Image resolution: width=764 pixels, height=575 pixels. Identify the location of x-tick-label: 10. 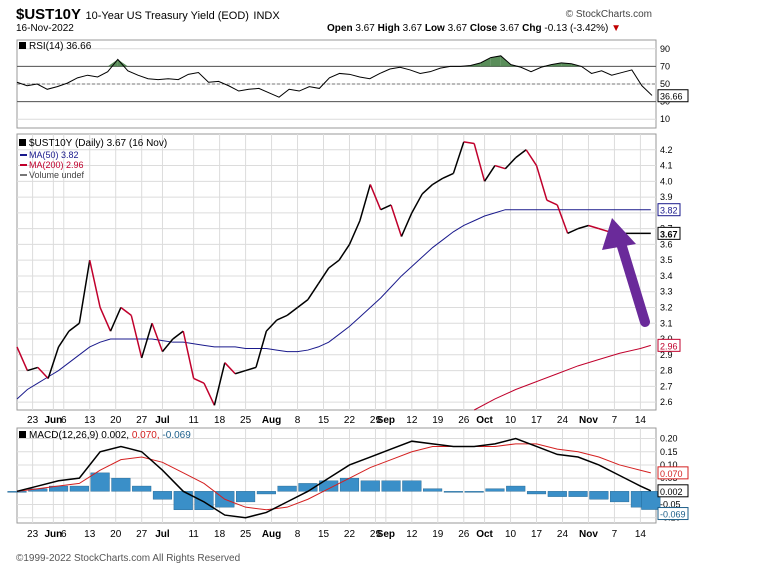
(511, 534).